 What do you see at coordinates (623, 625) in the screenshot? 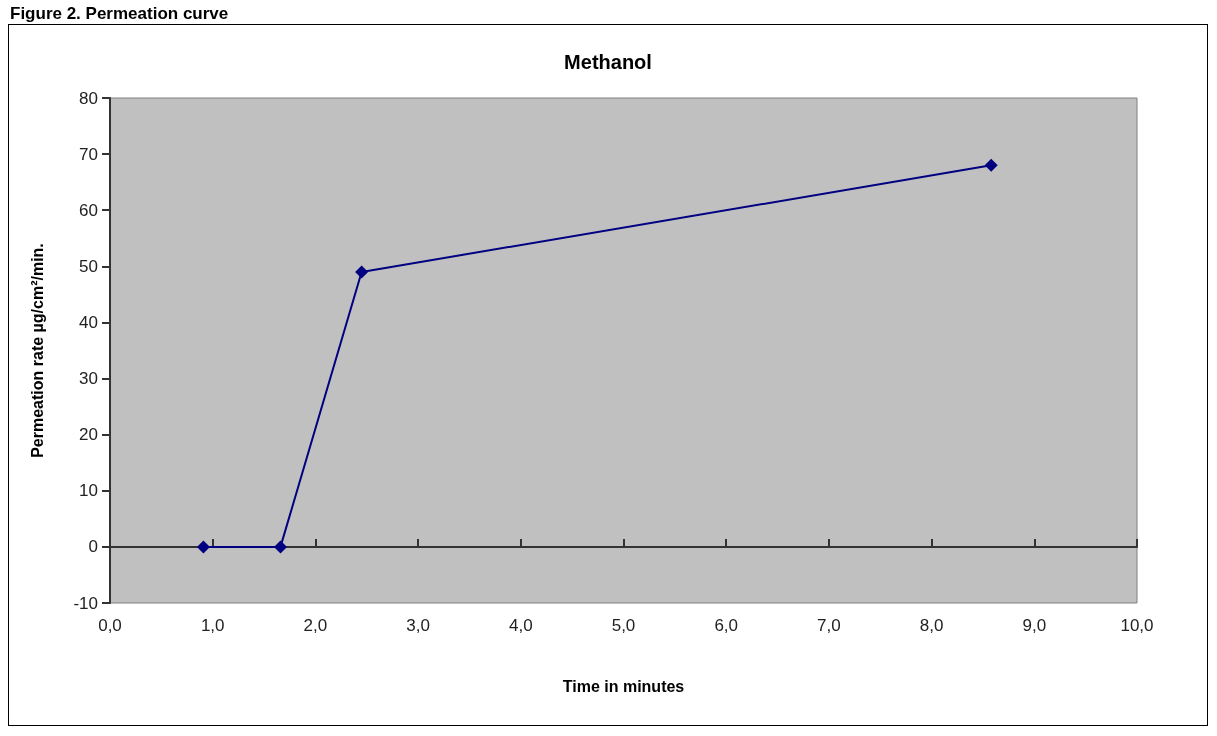
I see `x-tick-label: 5,0` at bounding box center [623, 625].